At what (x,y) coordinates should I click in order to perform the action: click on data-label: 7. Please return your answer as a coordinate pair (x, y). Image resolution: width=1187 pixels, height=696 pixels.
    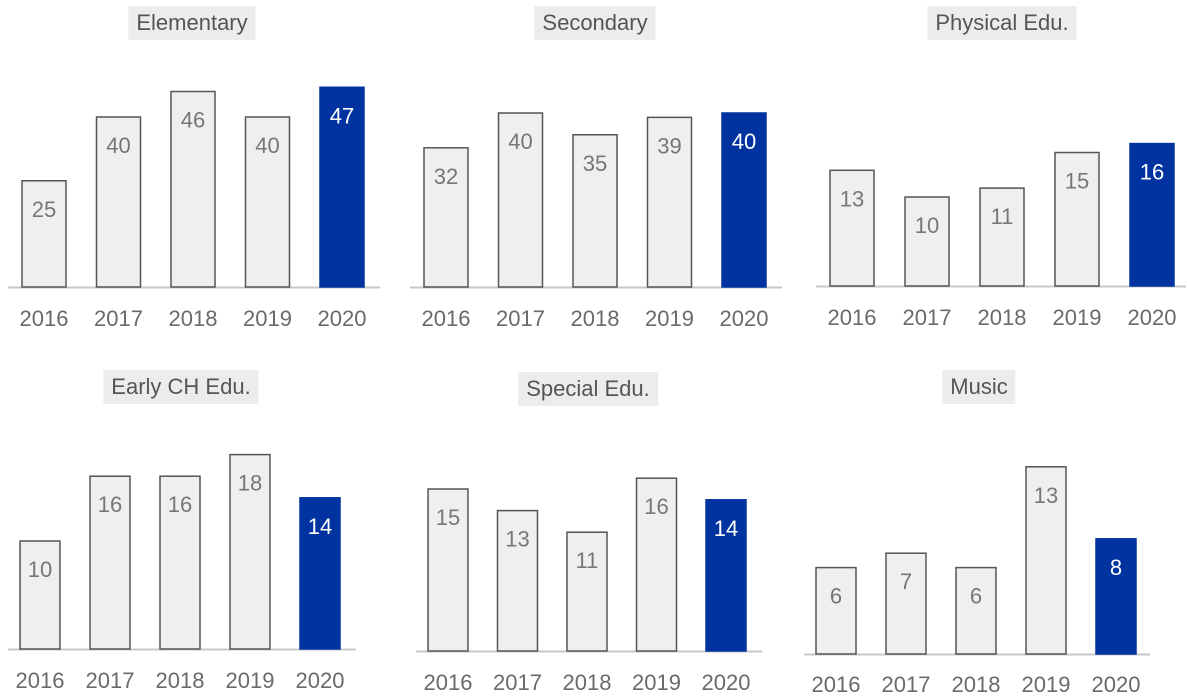
    Looking at the image, I should click on (906, 581).